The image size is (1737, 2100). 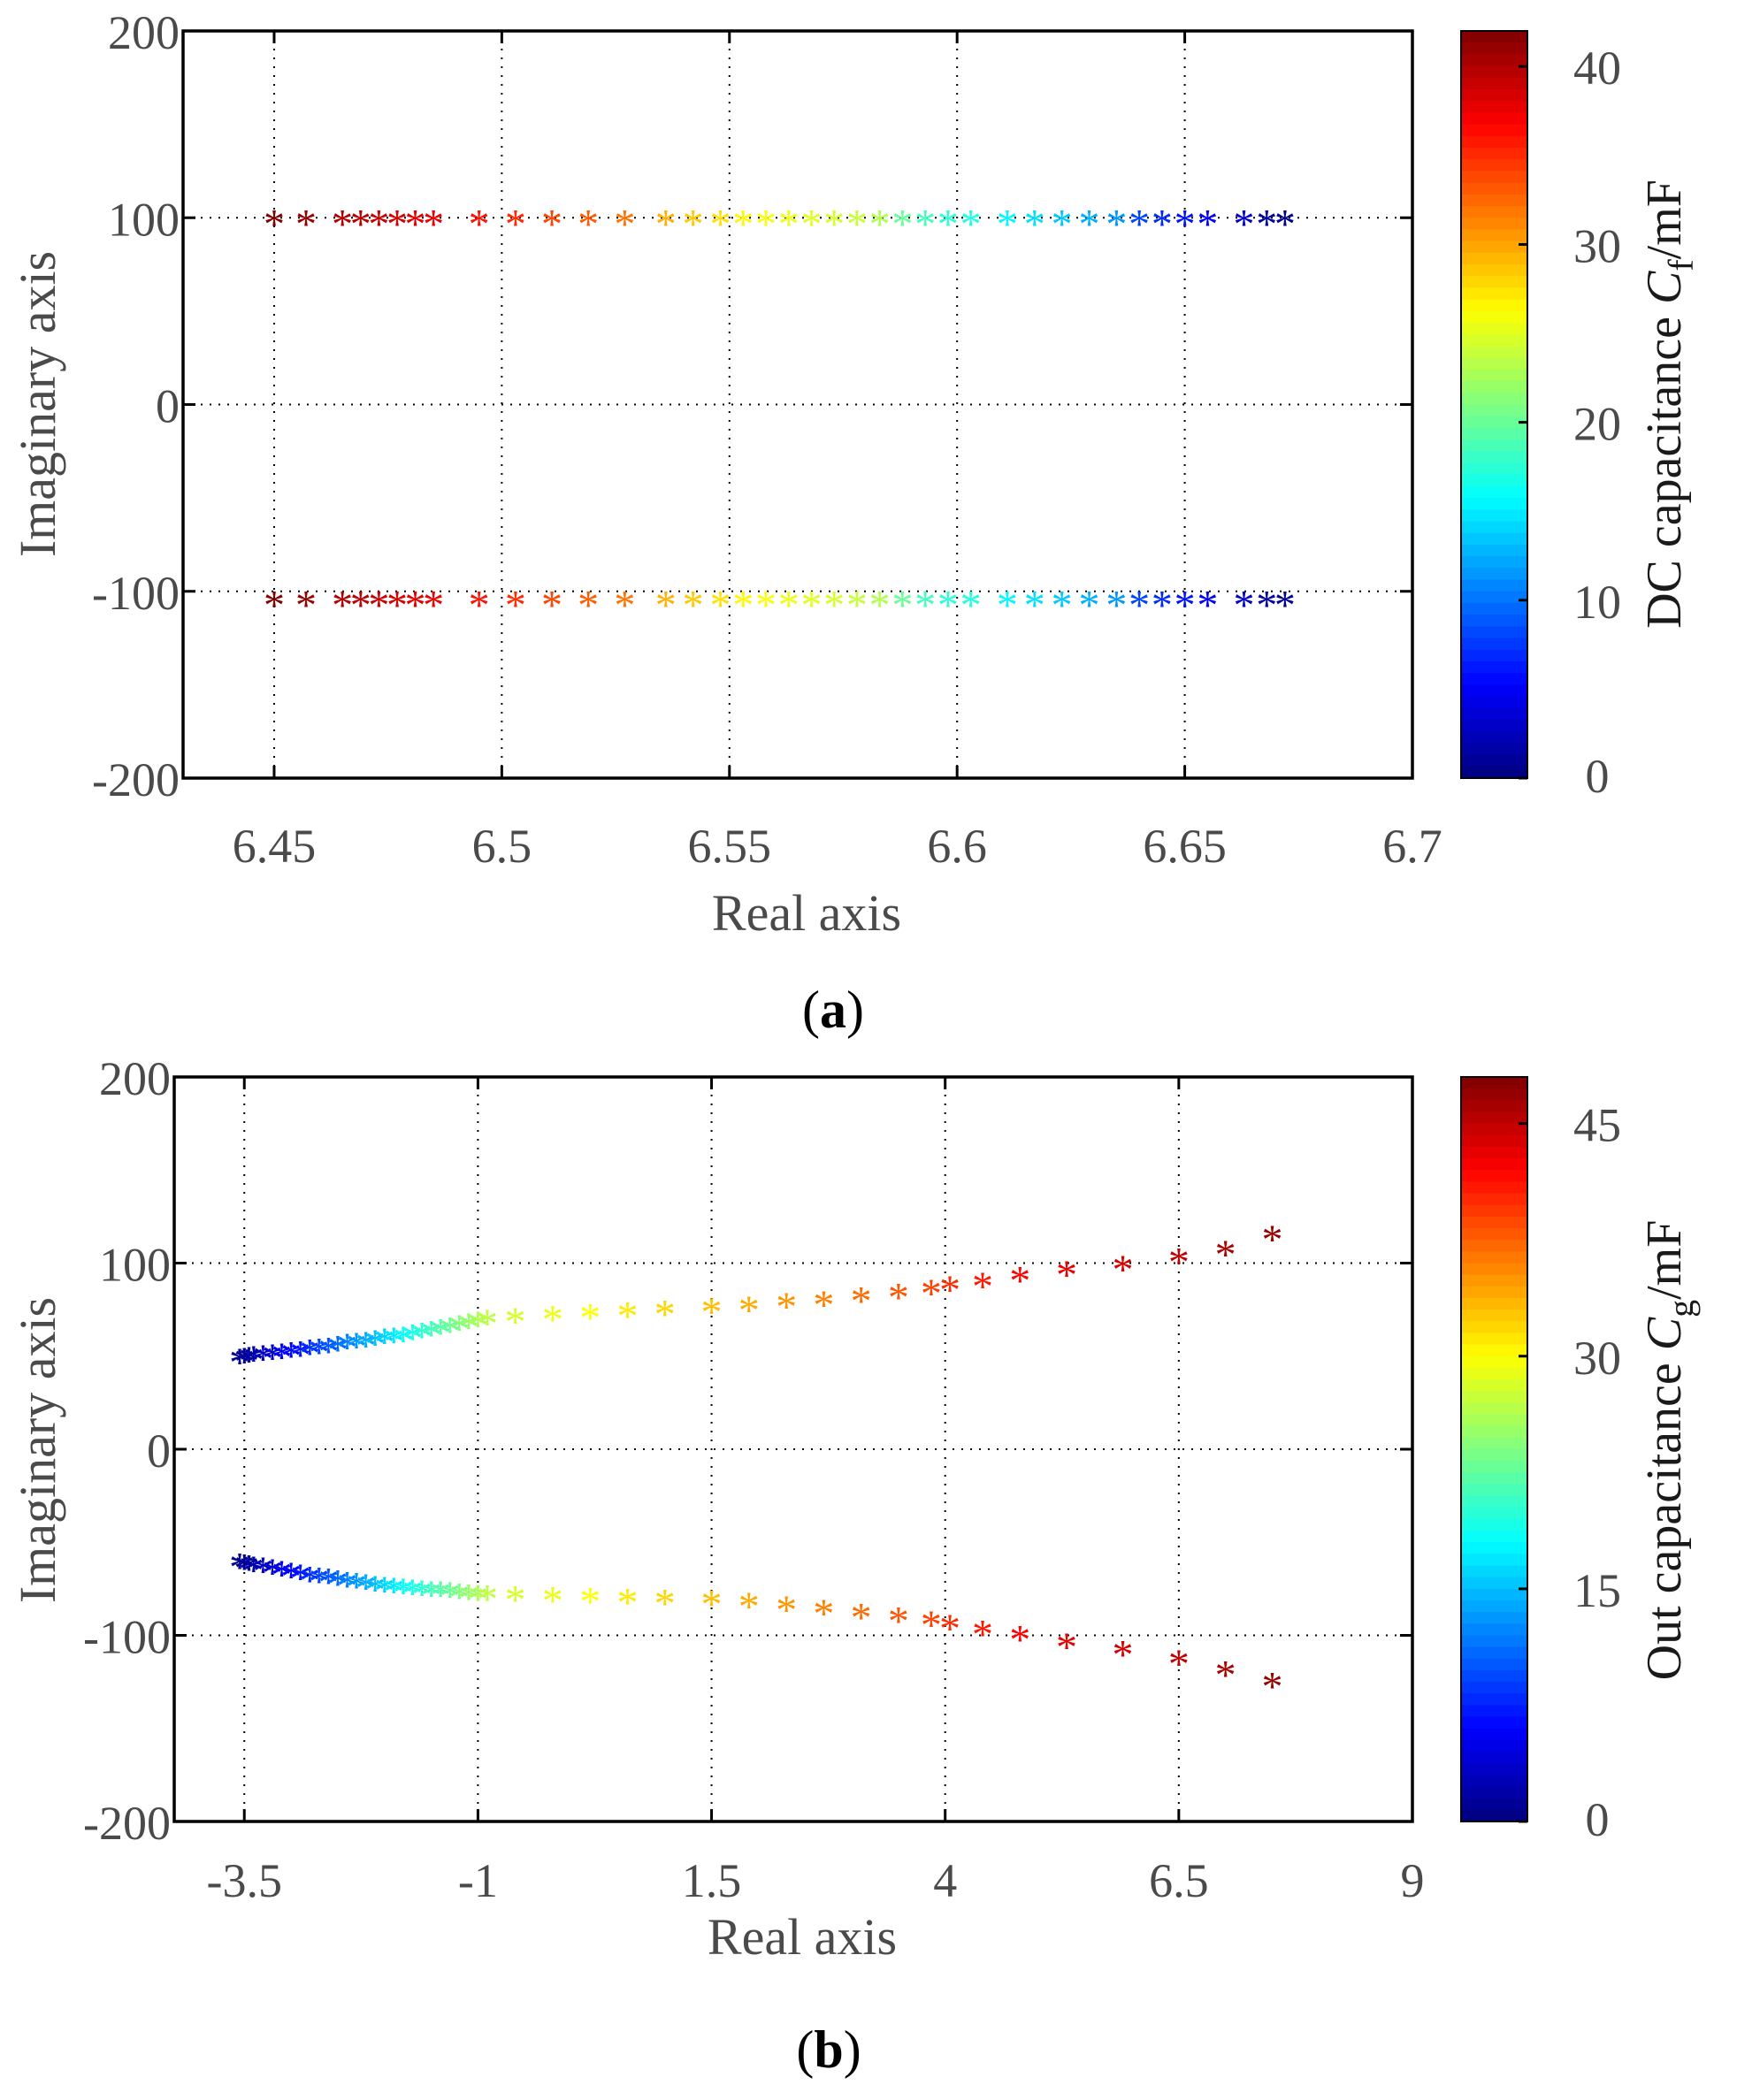 I want to click on y-tick-label: -100, so click(x=127, y=1637).